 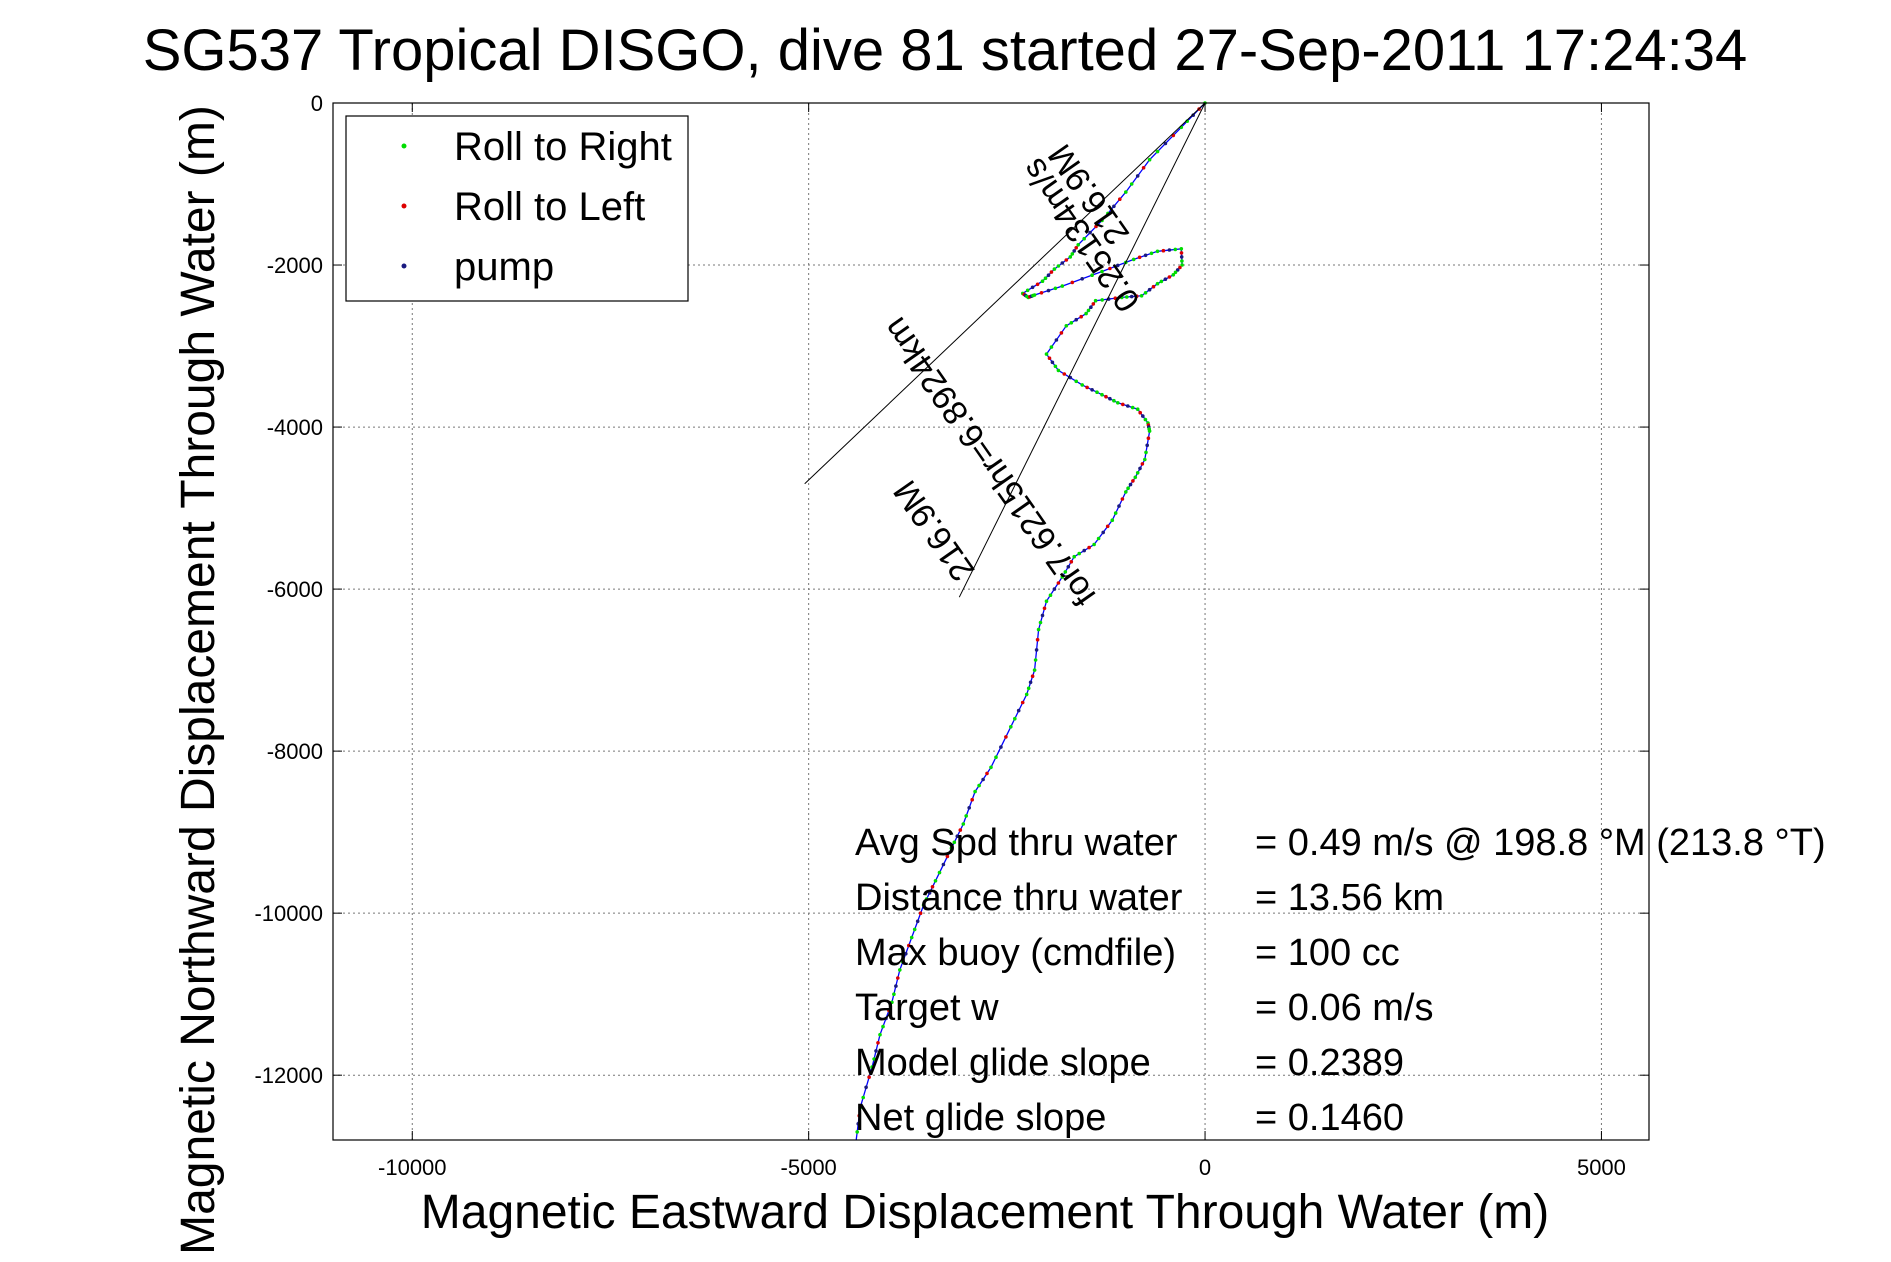 I want to click on stat-label: Net glide slope, so click(x=980, y=1118).